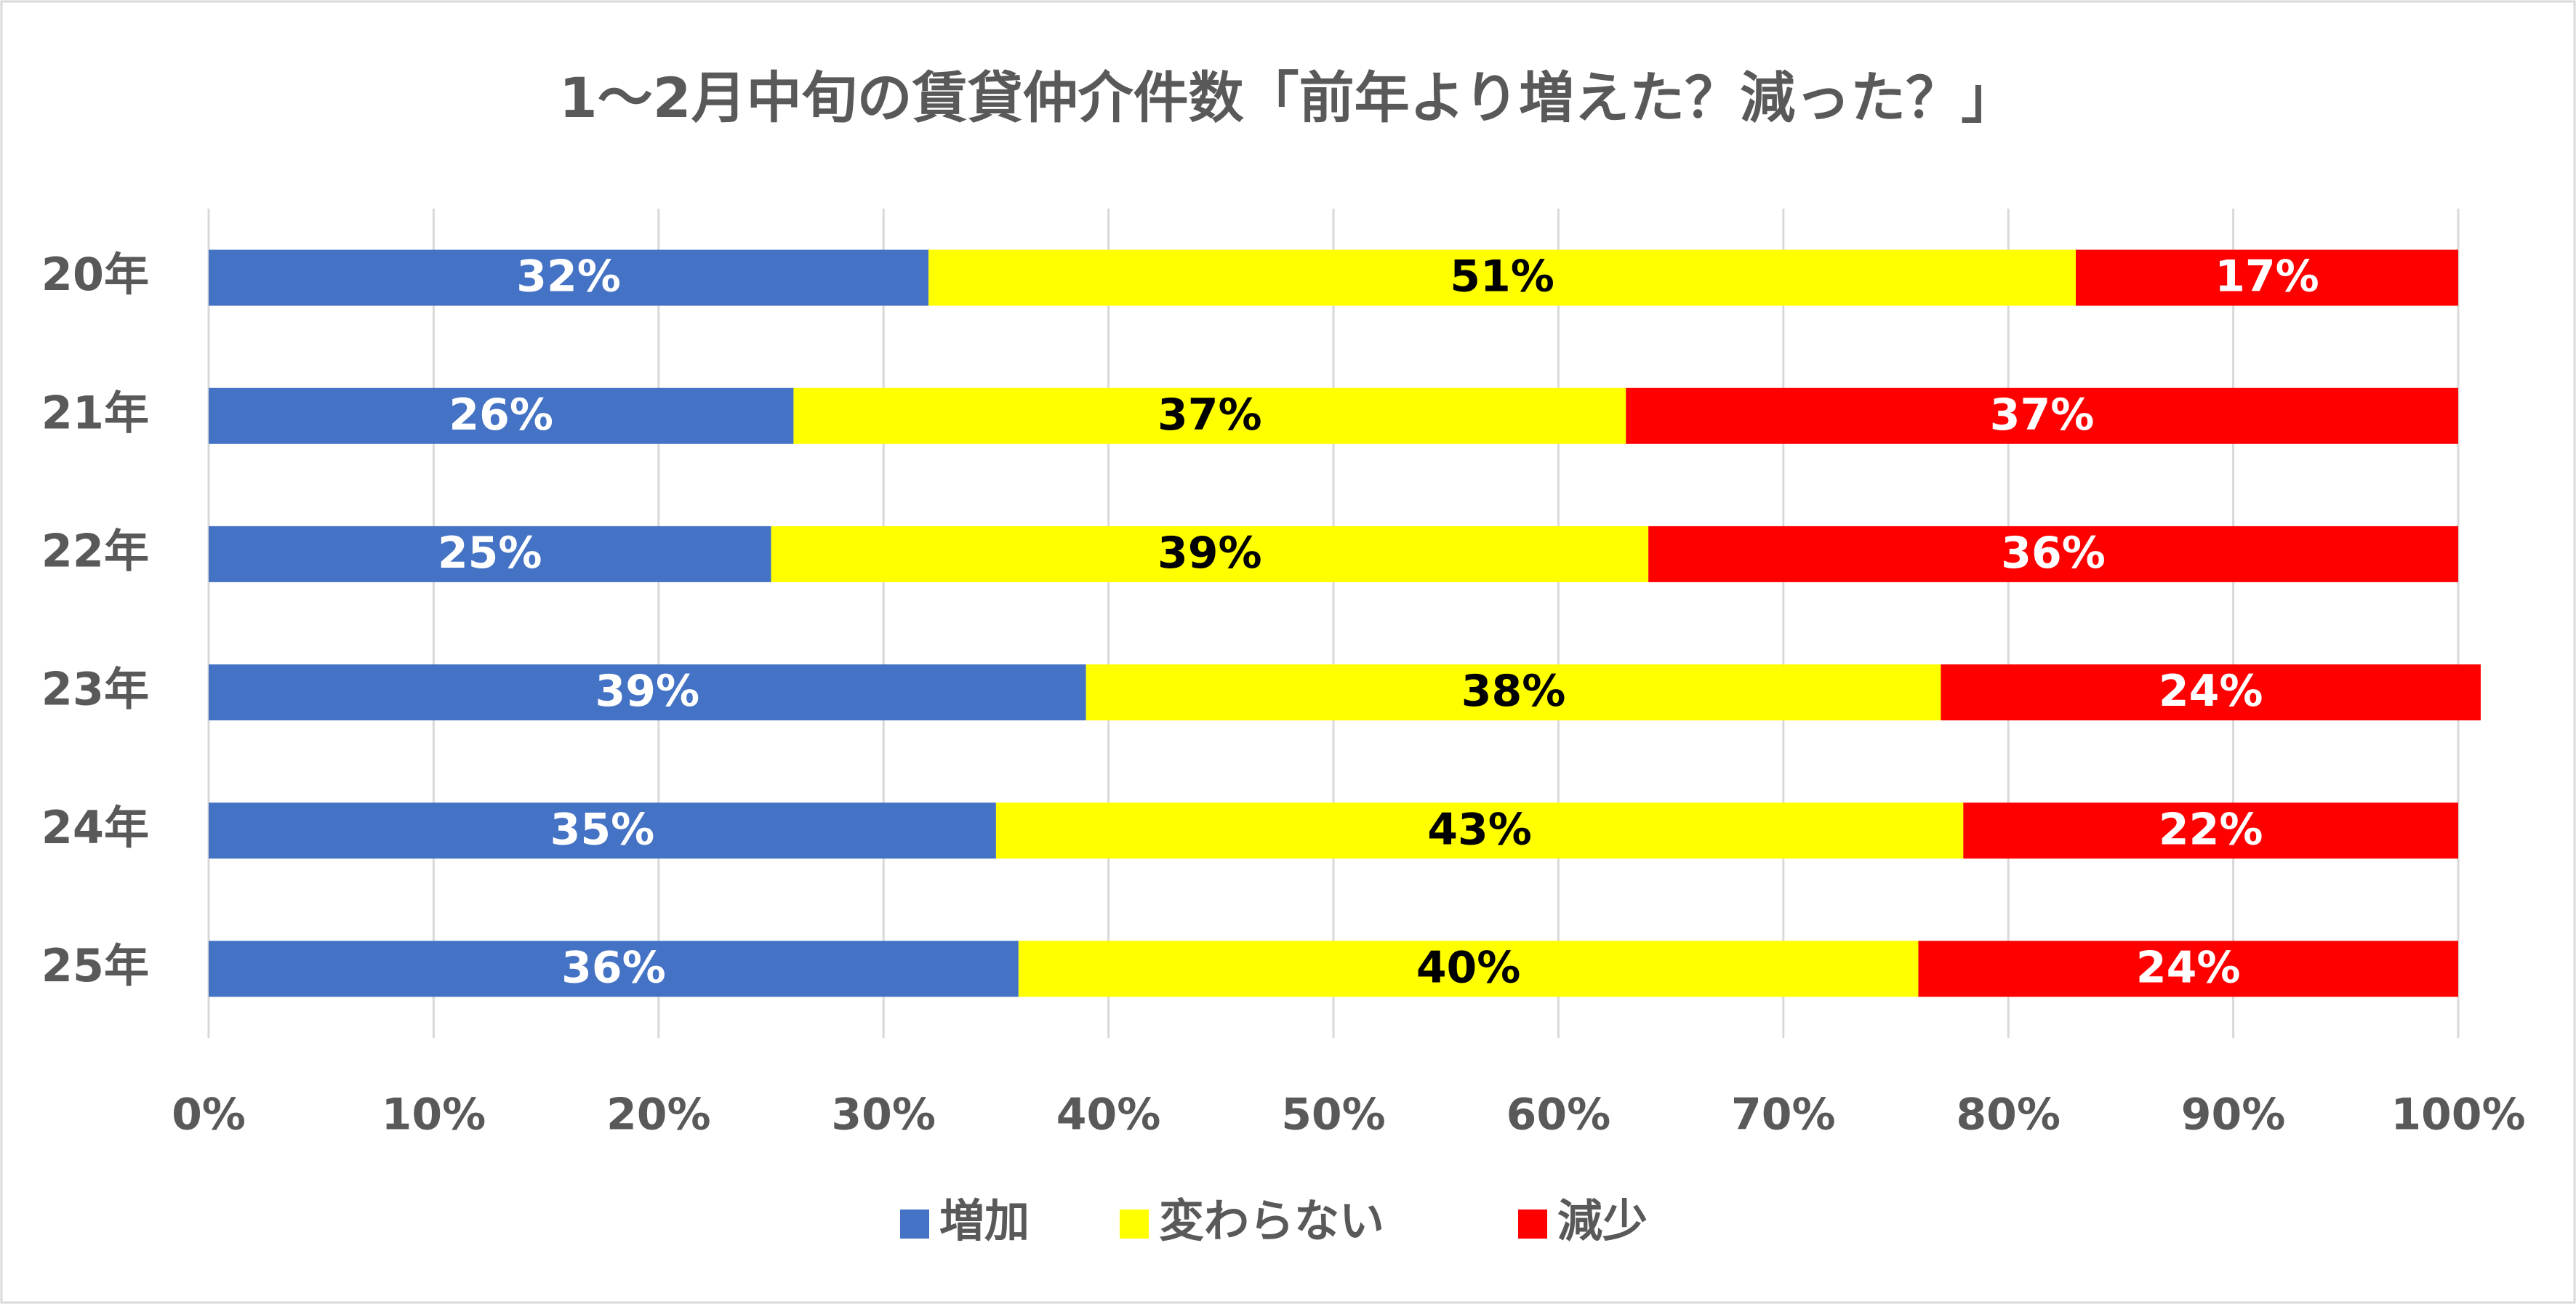 The width and height of the screenshot is (2576, 1304). I want to click on x-tick-label: 20%, so click(658, 1115).